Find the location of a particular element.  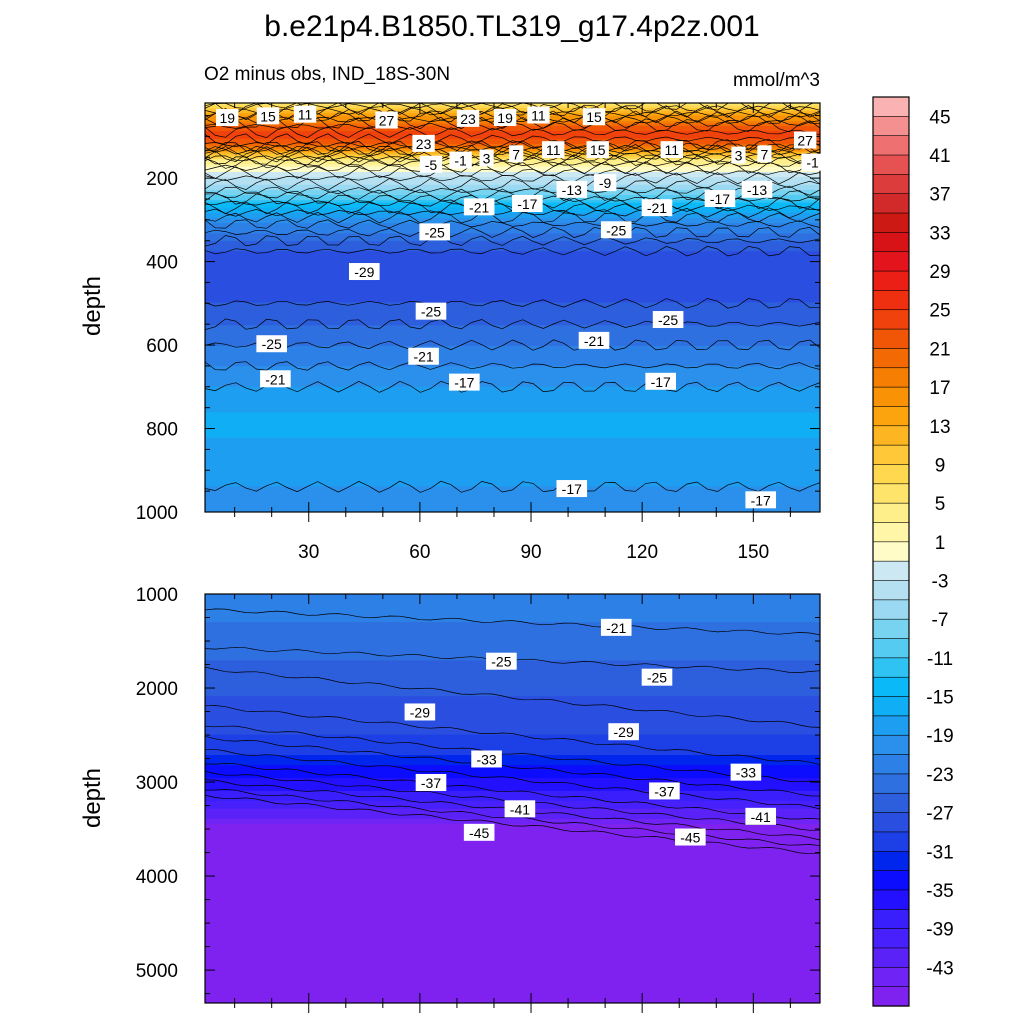

contour-label-text: 27 is located at coordinates (387, 121).